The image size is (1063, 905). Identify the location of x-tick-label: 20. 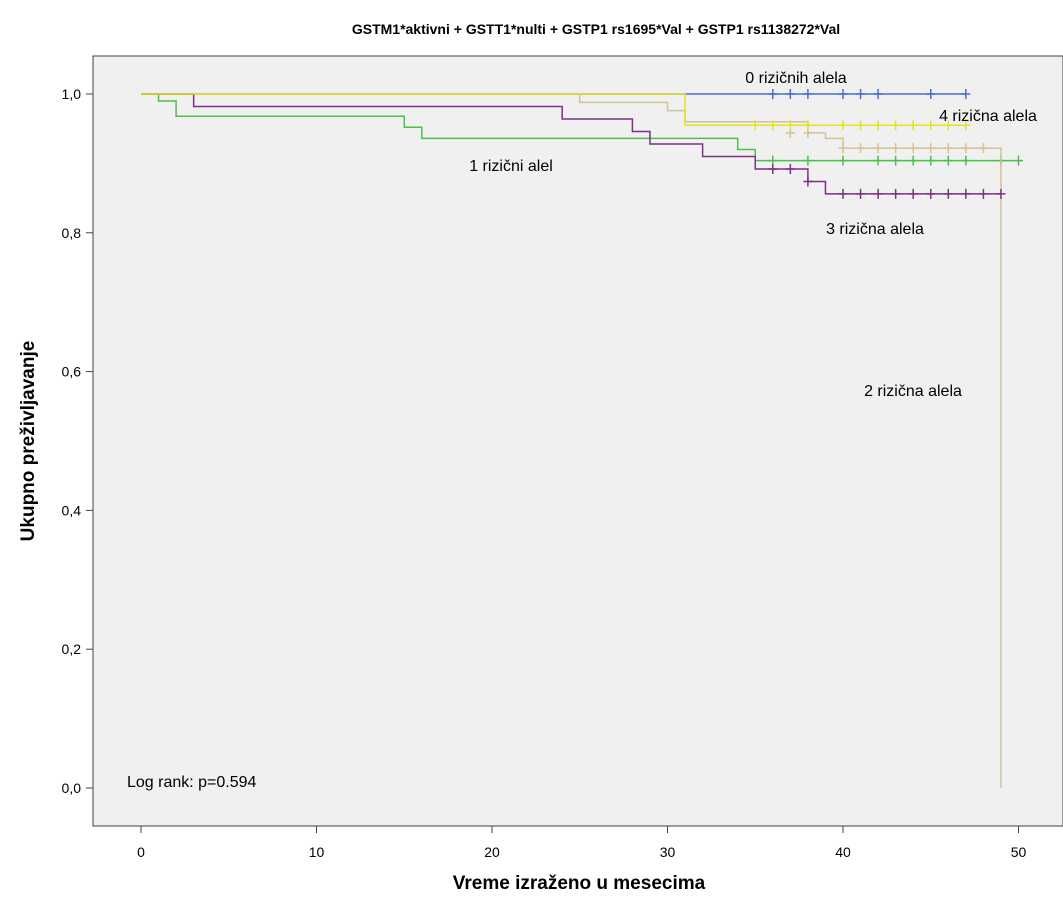
(492, 852).